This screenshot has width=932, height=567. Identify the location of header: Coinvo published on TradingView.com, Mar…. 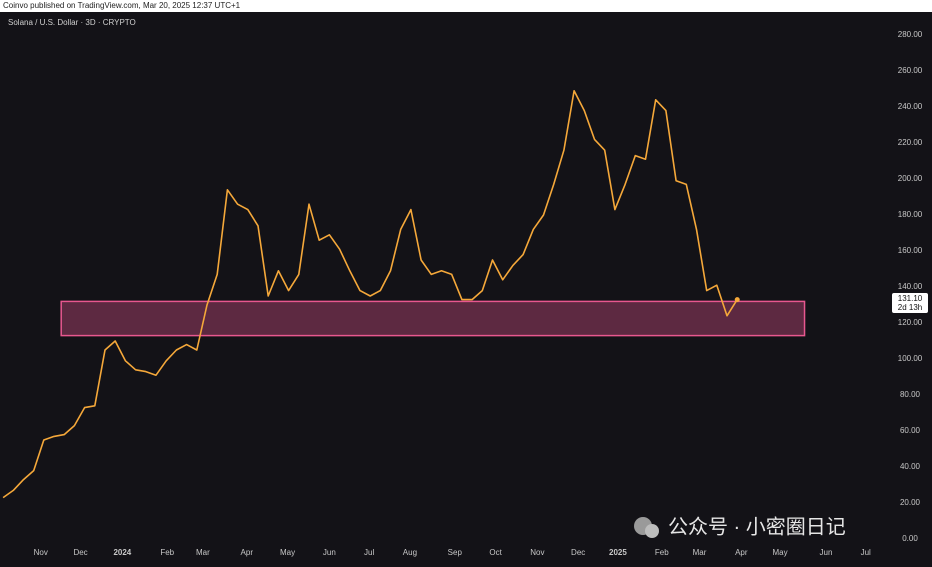
(122, 5).